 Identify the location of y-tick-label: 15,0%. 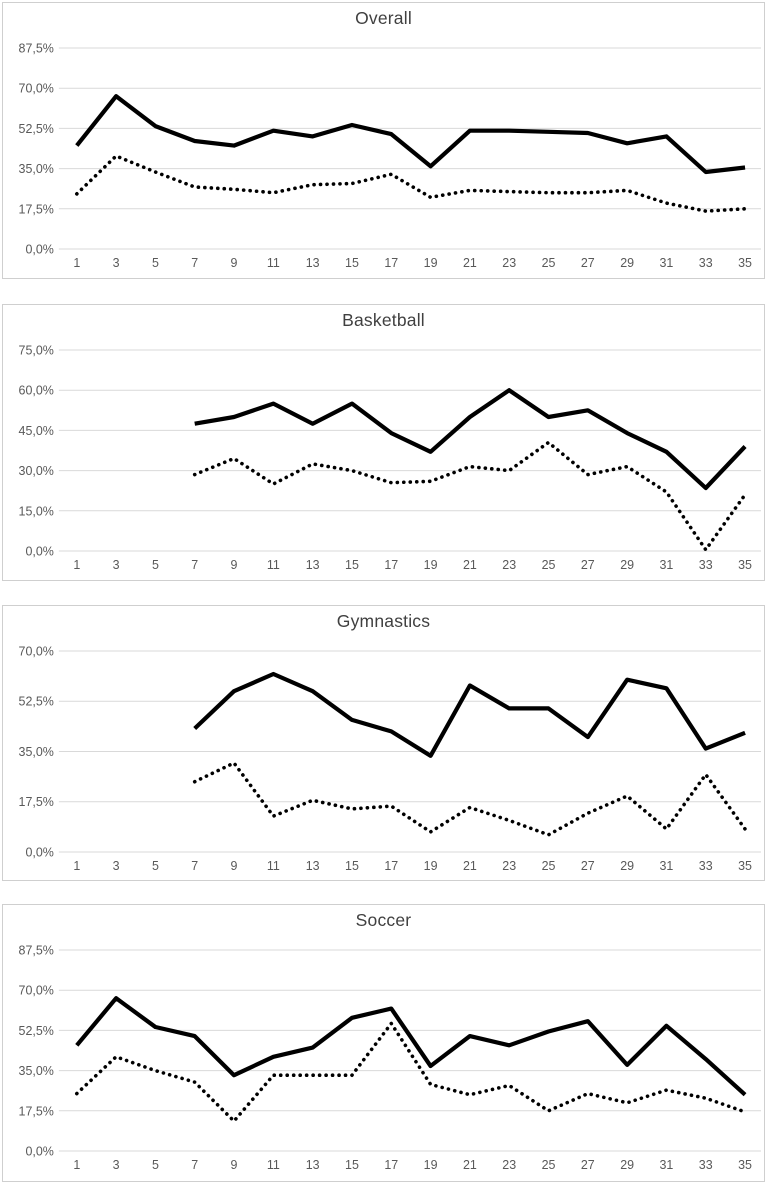
(36, 511).